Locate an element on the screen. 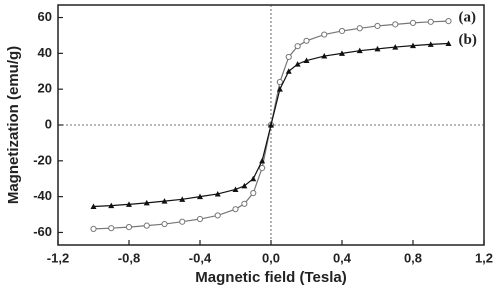  y-tick-label: 40 is located at coordinates (45, 52).